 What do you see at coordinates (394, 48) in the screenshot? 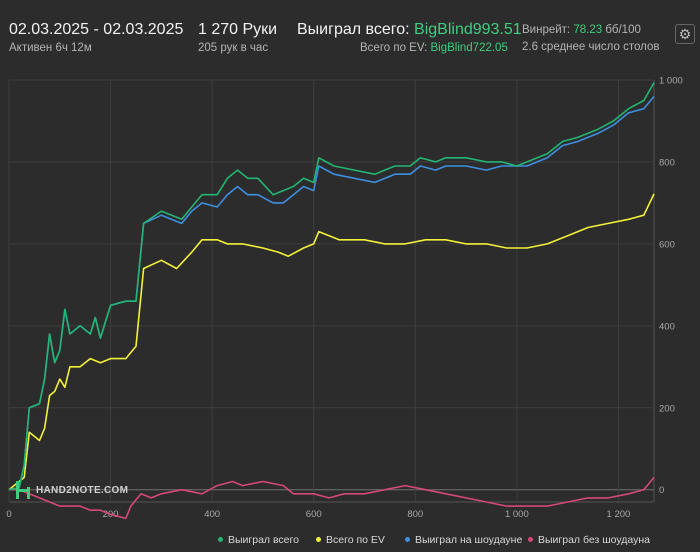
I see `ev-label: Всего по EV:` at bounding box center [394, 48].